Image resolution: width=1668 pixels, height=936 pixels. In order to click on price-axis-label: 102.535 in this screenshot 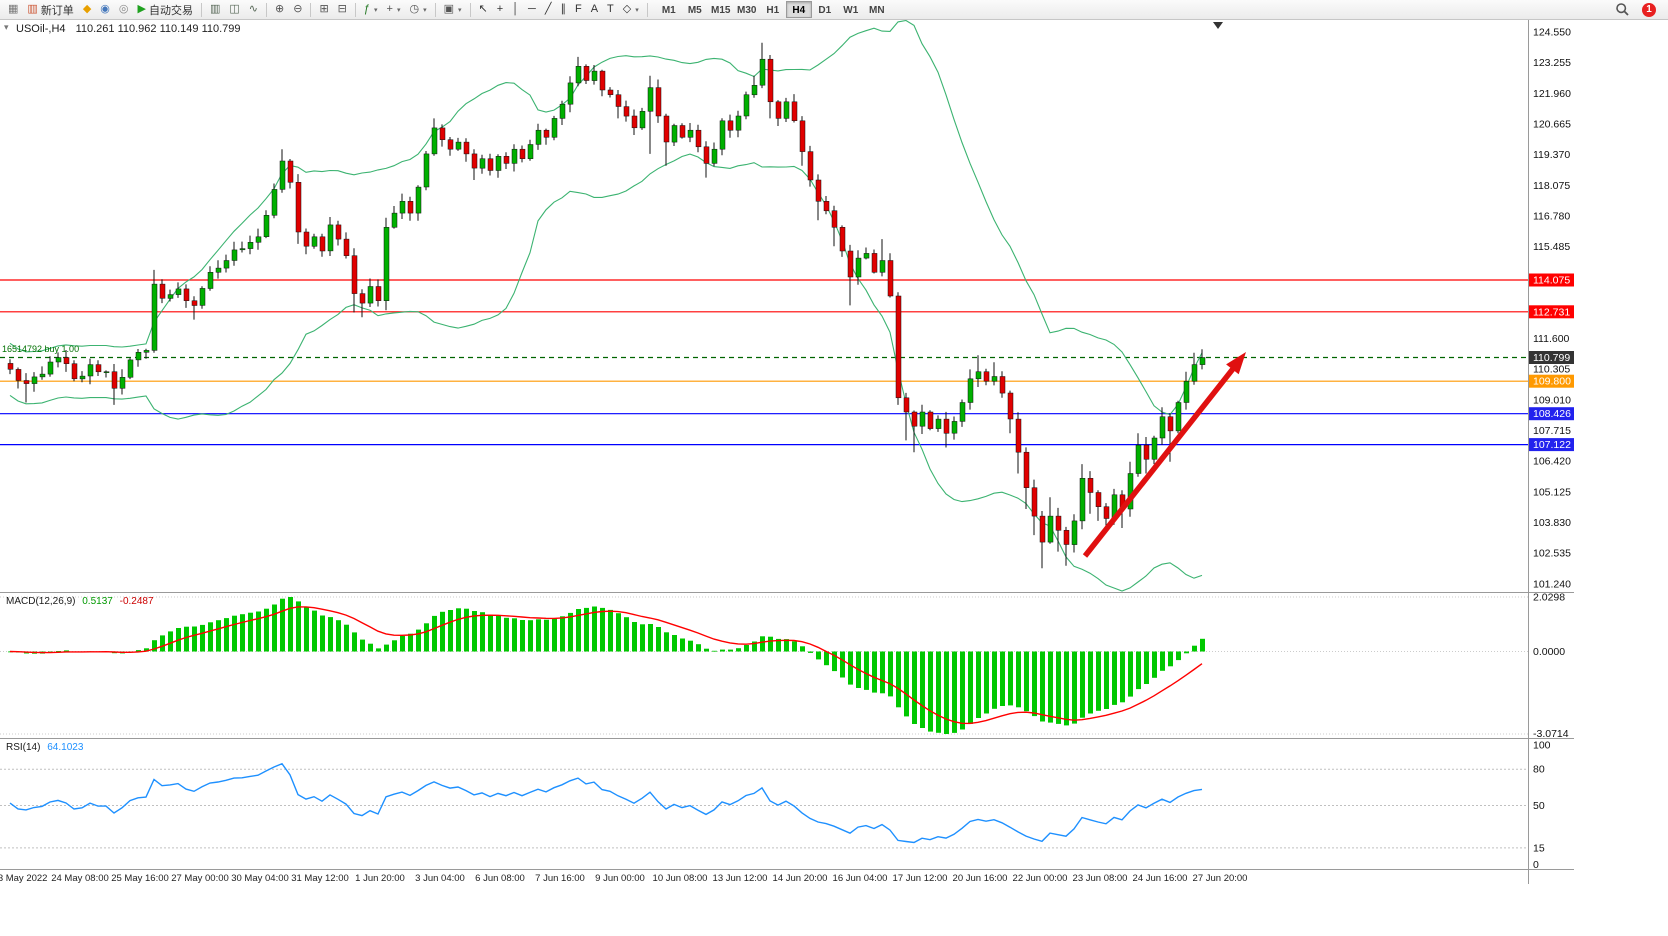, I will do `click(1552, 554)`.